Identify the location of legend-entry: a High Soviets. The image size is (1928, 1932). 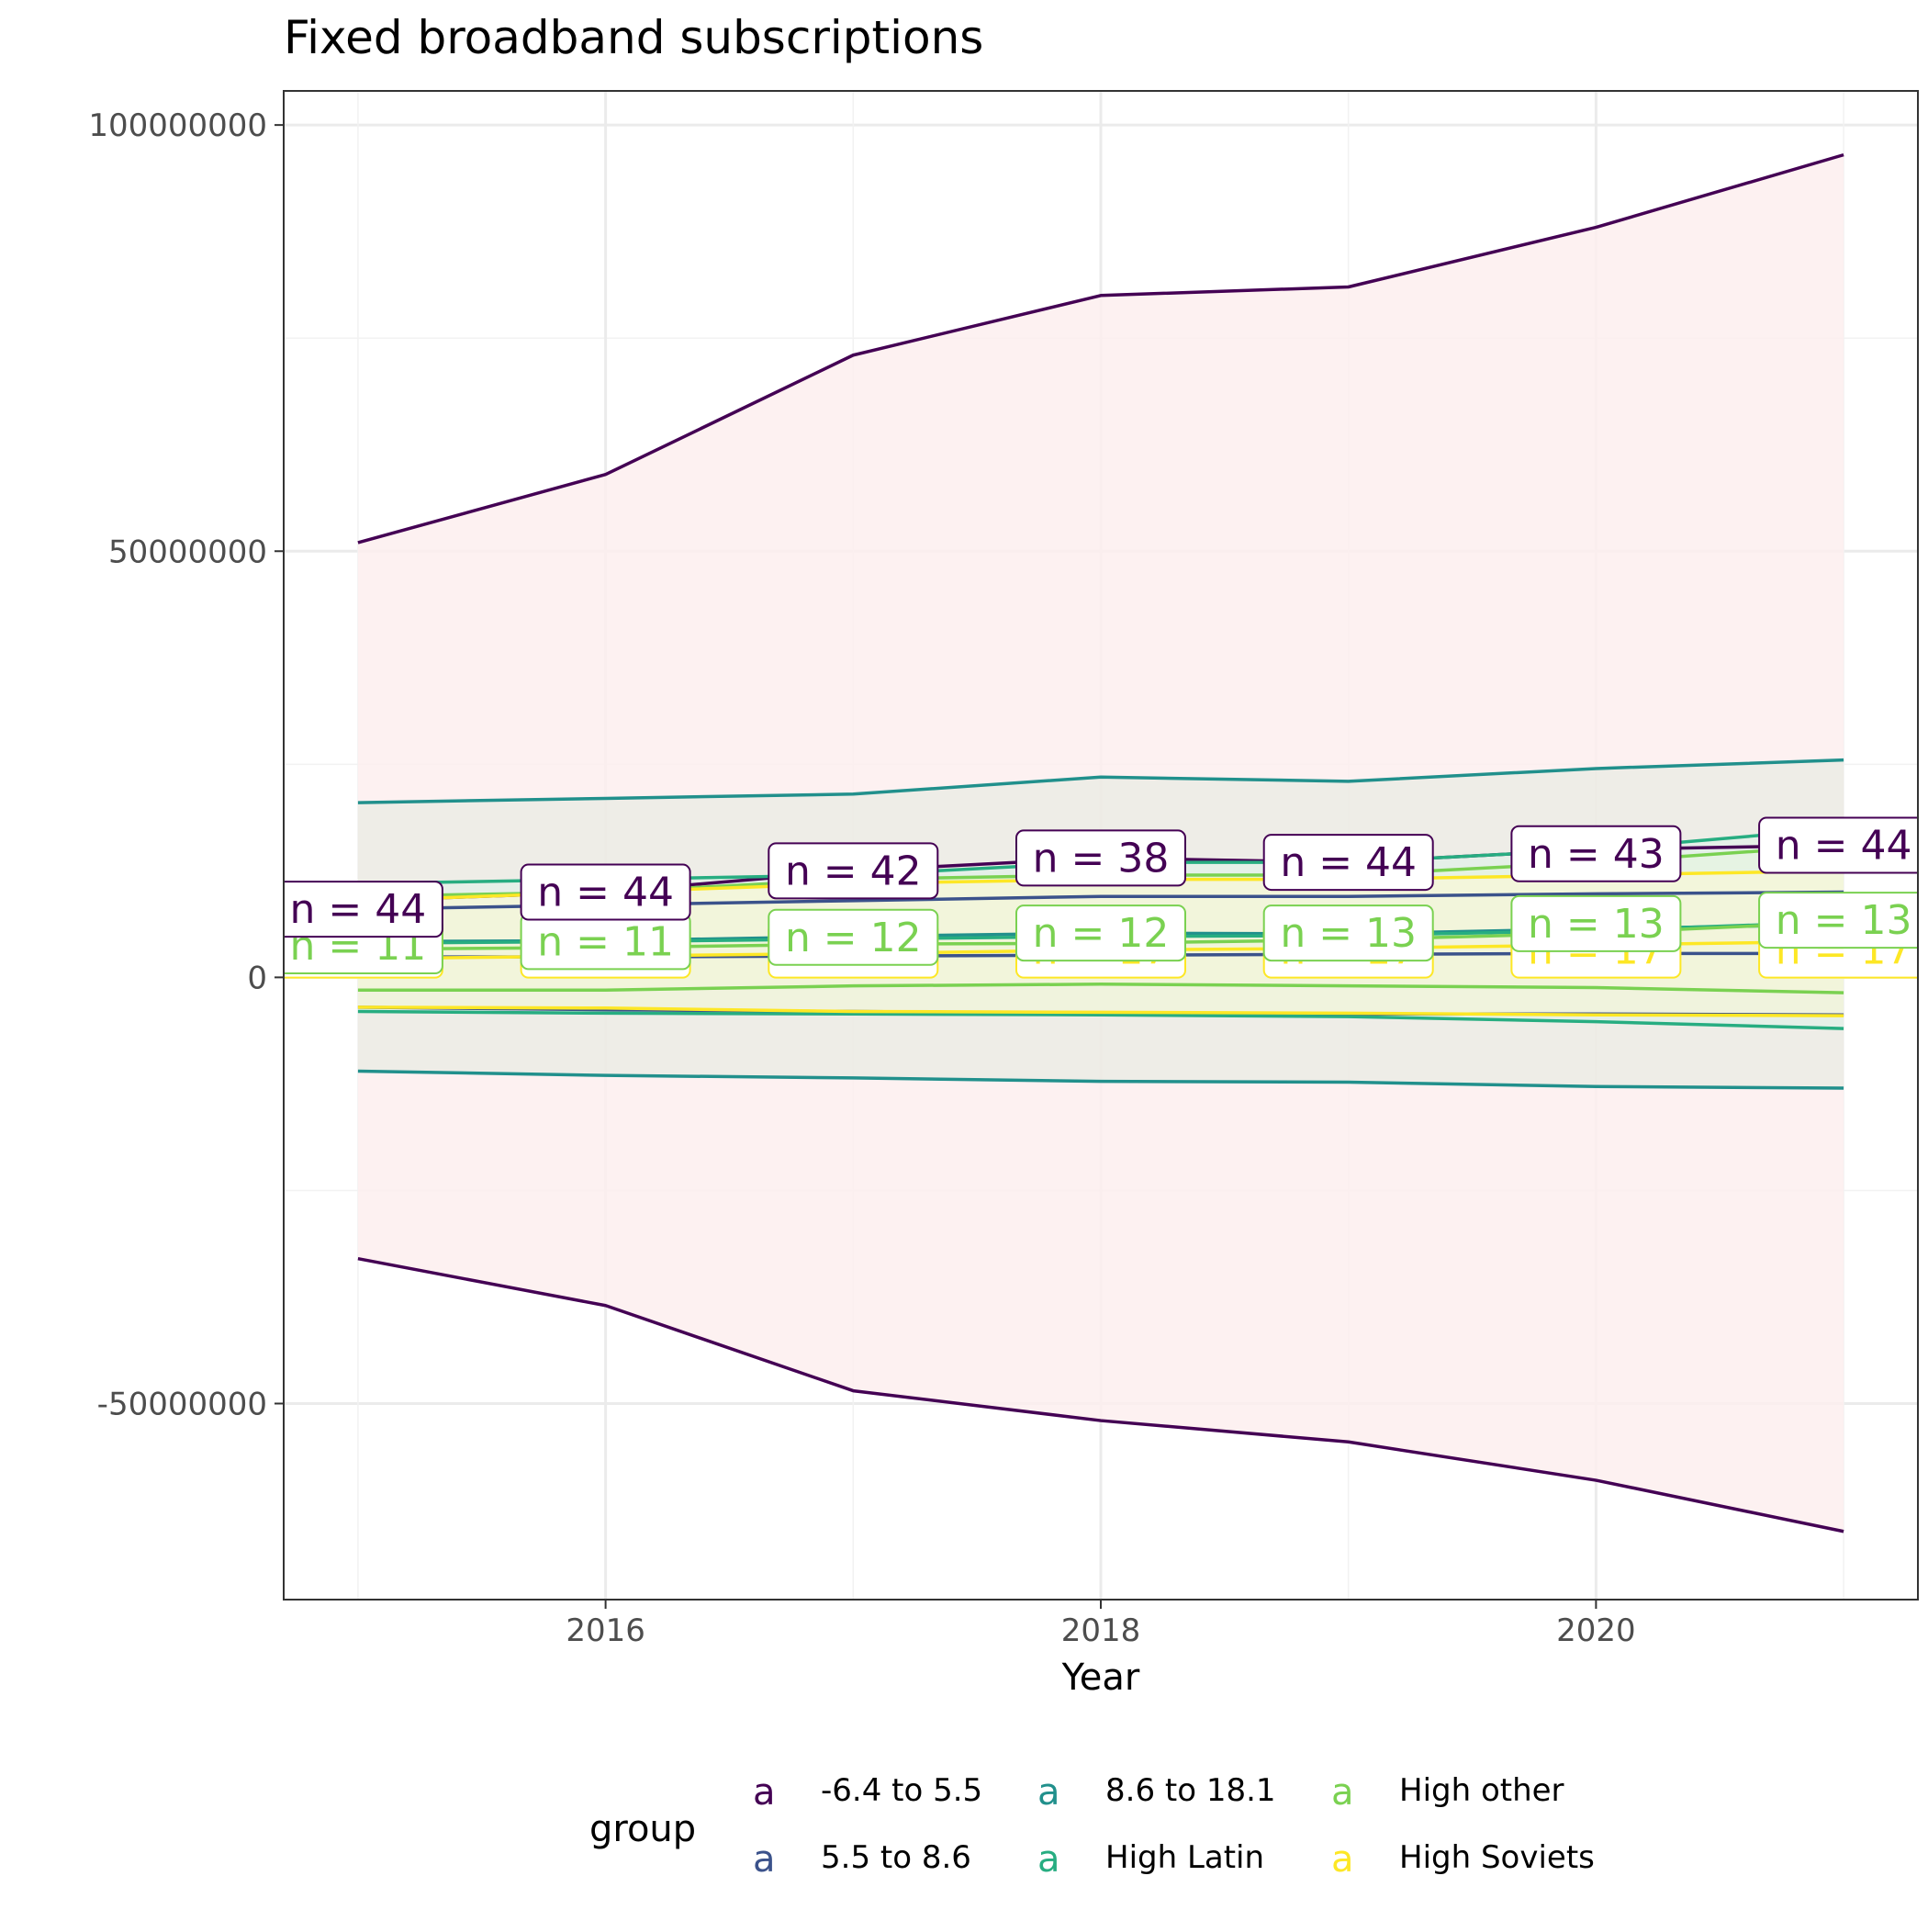
(1463, 1860).